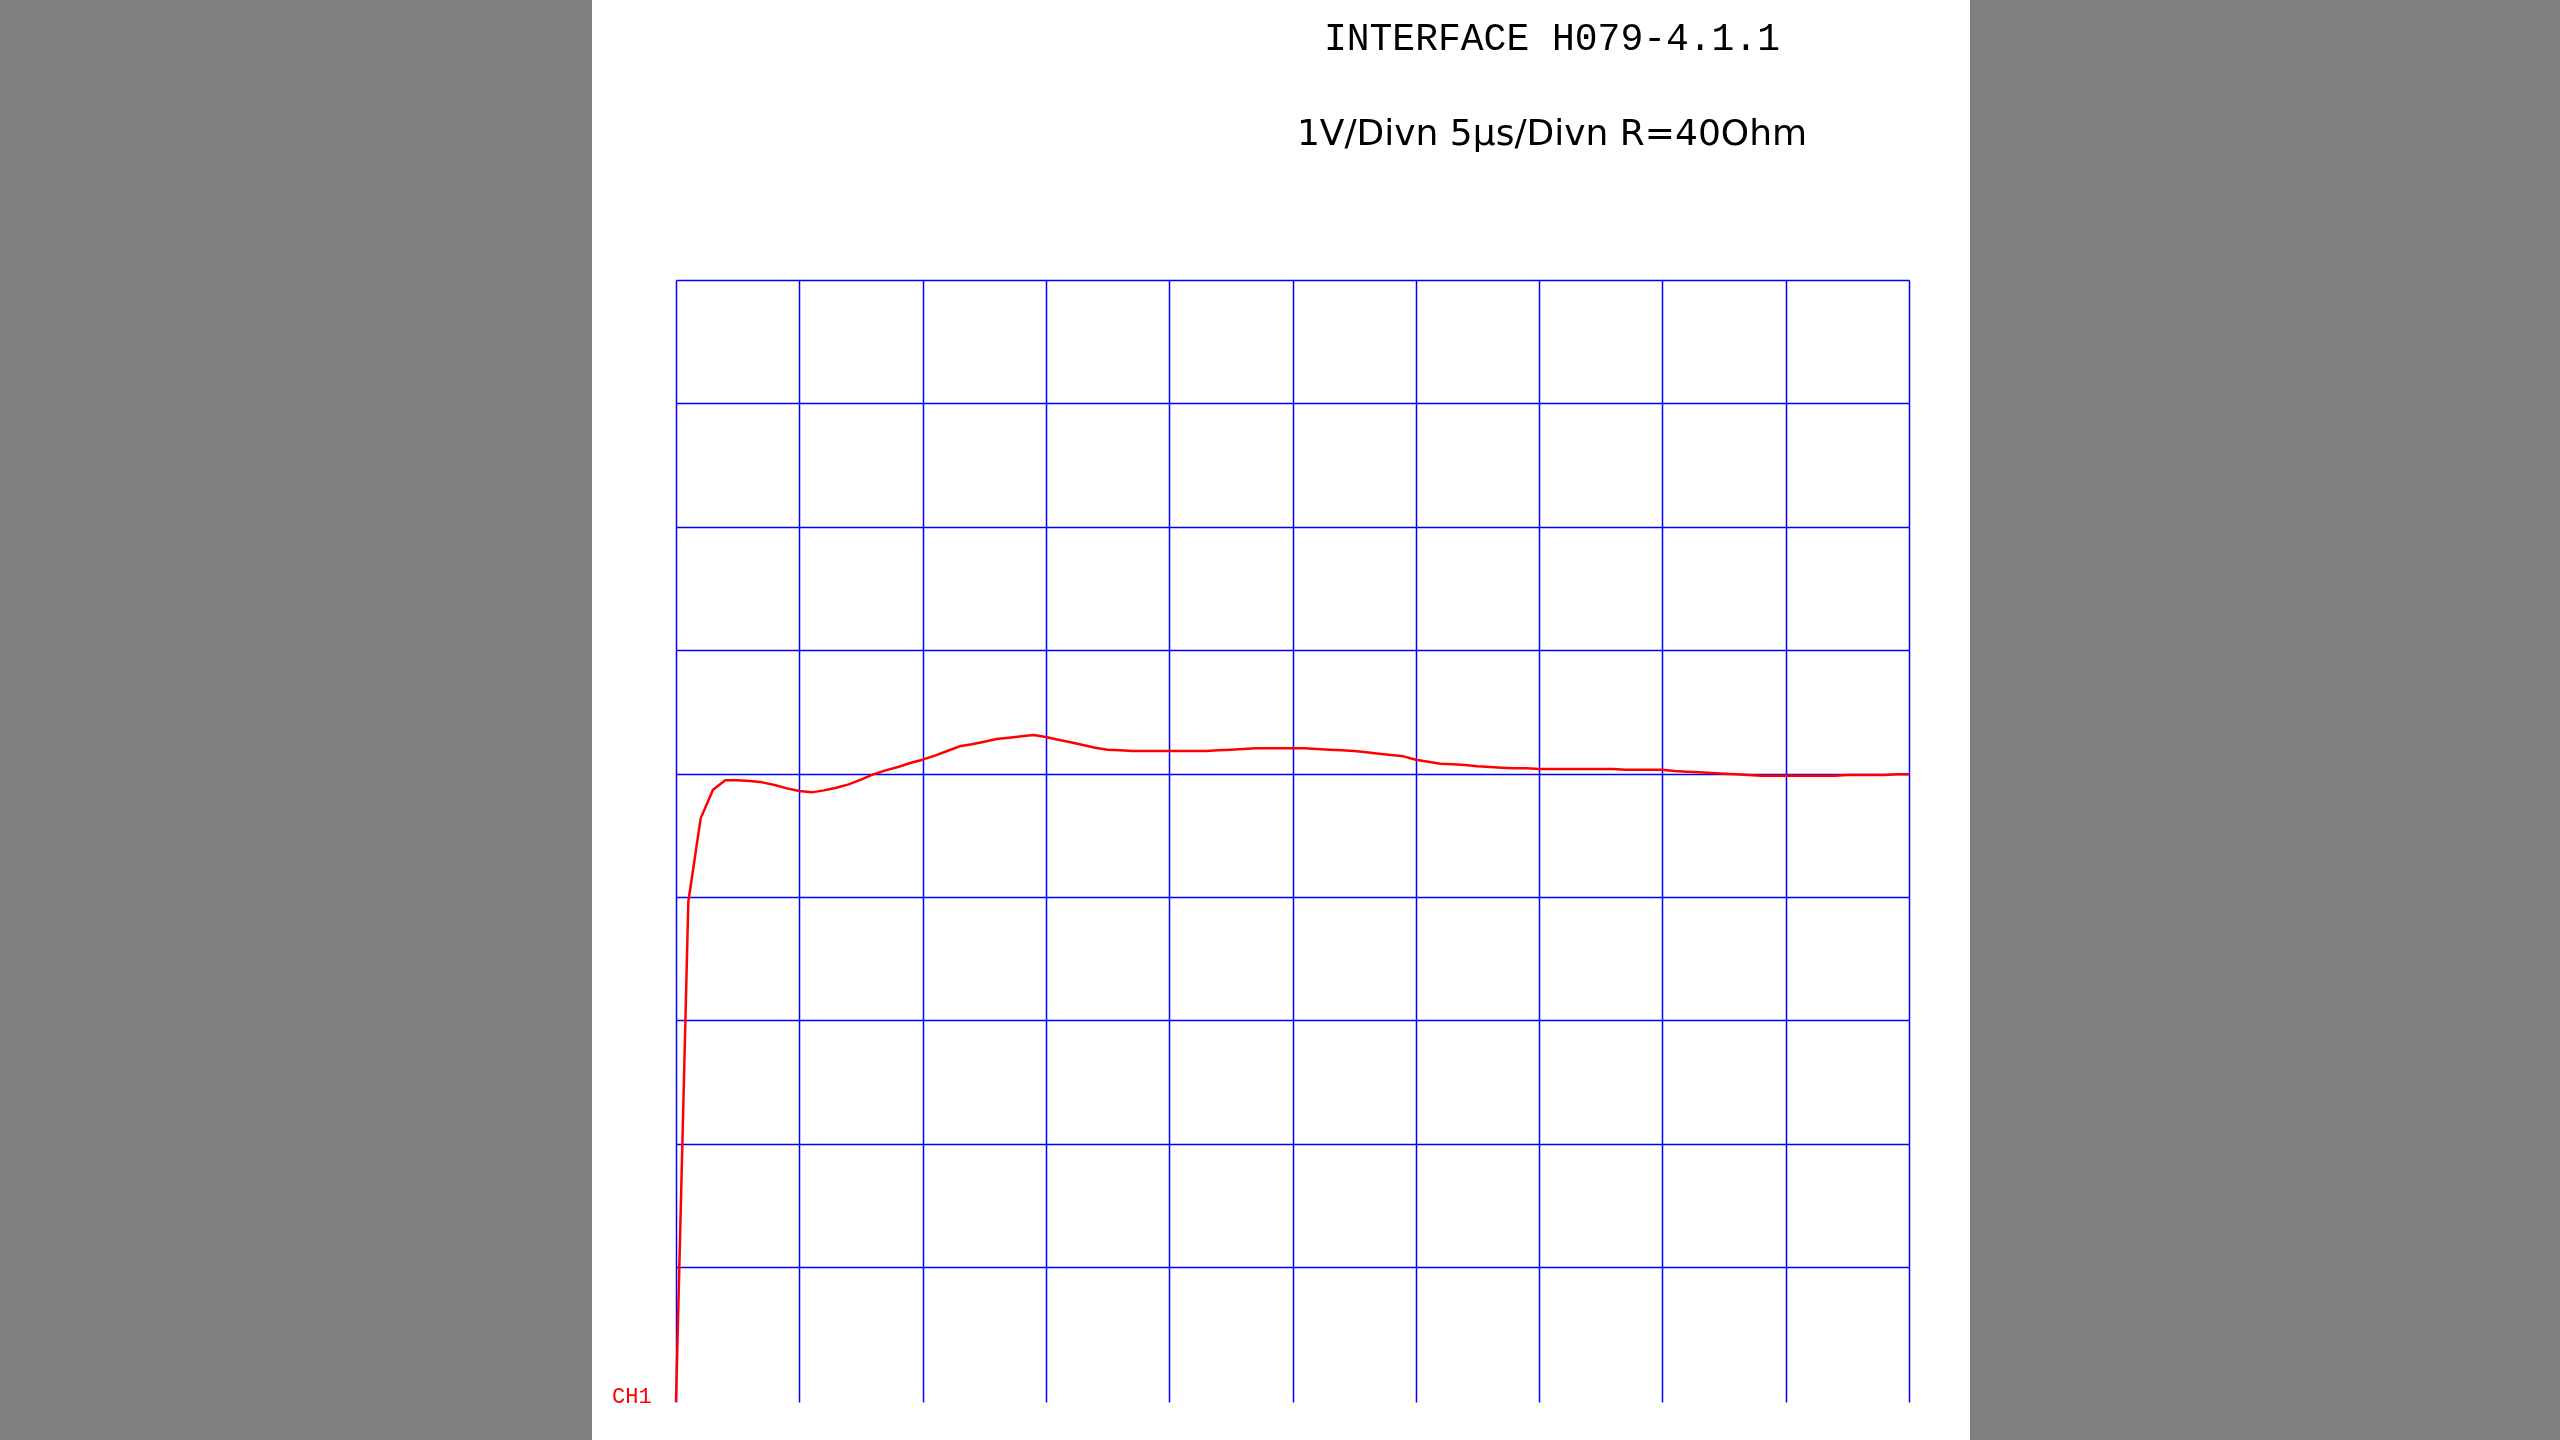 The image size is (2560, 1440). I want to click on chart-subtitle: 1V/Divn 5µs/Divn R=40Ohm, so click(1552, 132).